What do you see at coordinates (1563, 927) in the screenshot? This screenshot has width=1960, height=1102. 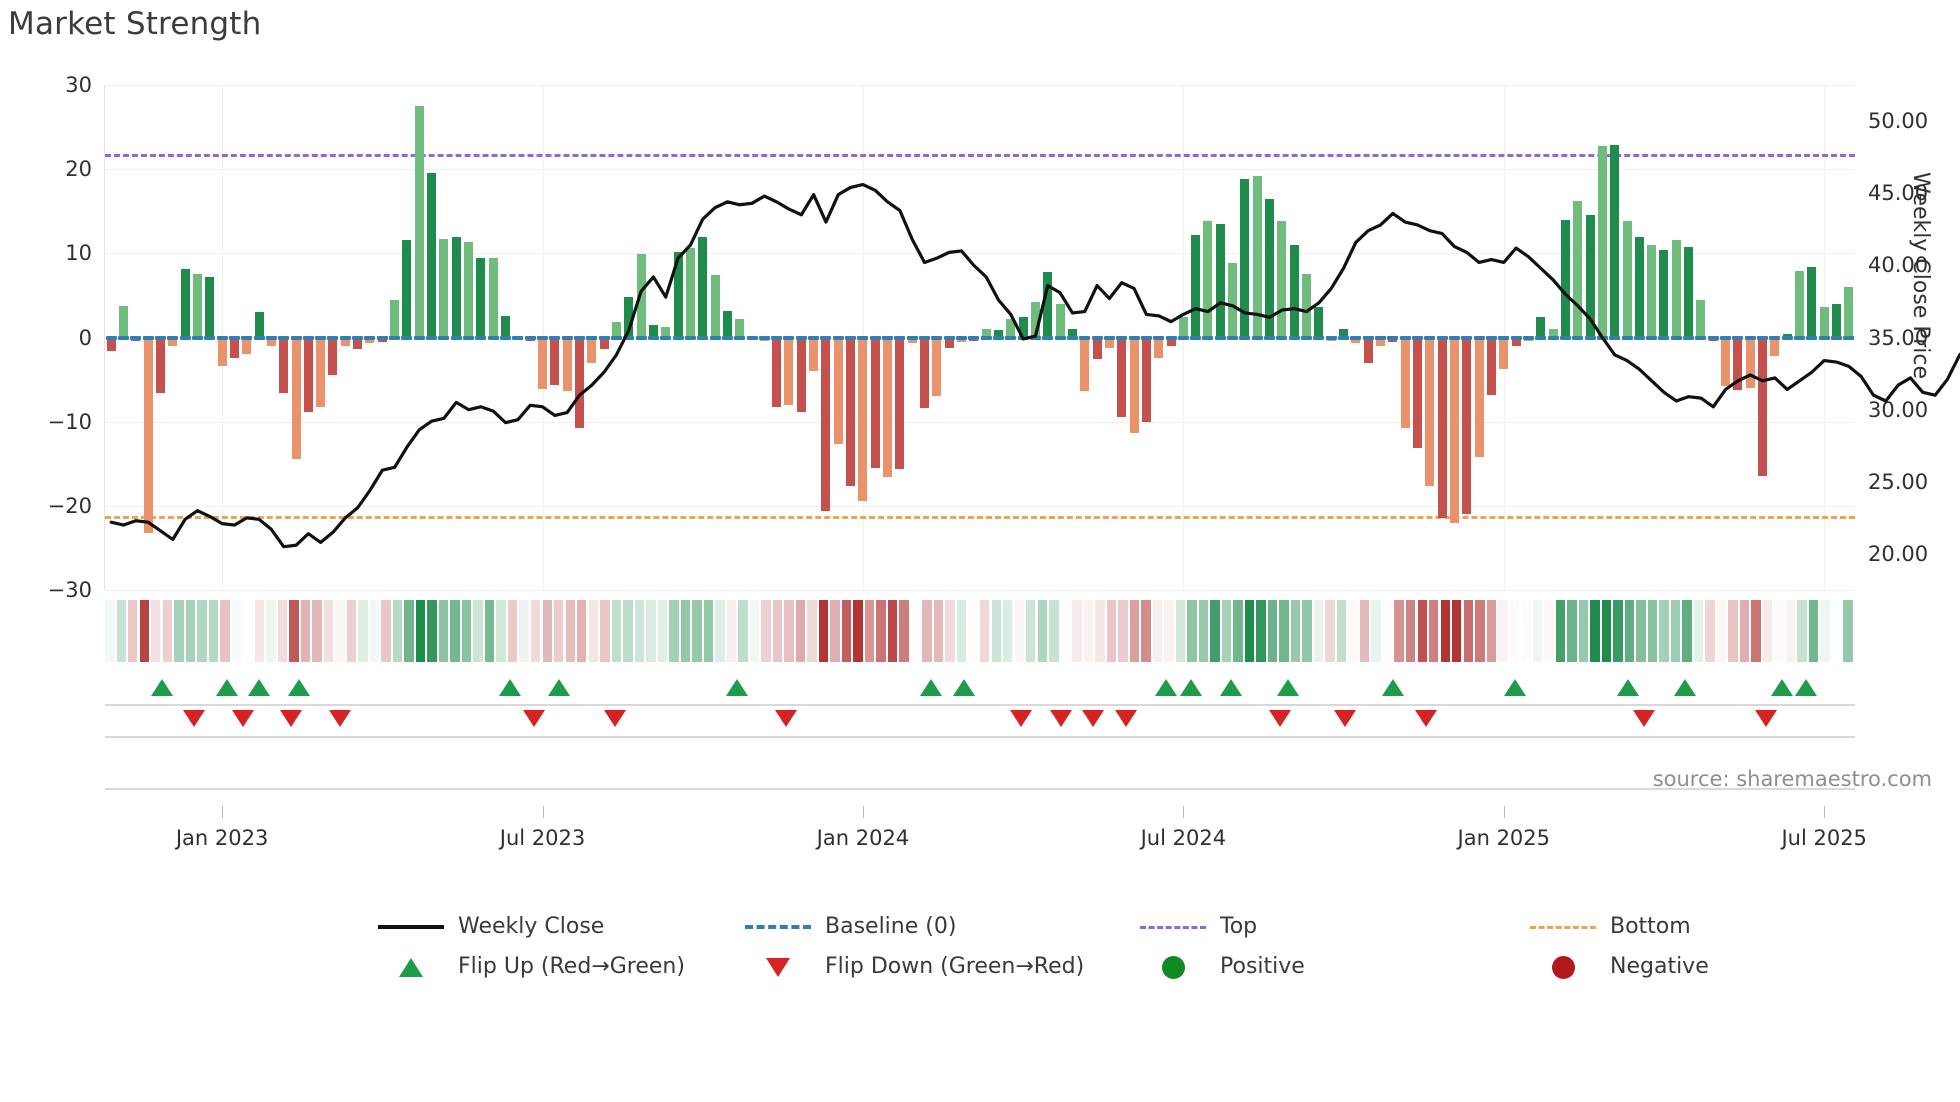 I see `line-dashed-orange-icon` at bounding box center [1563, 927].